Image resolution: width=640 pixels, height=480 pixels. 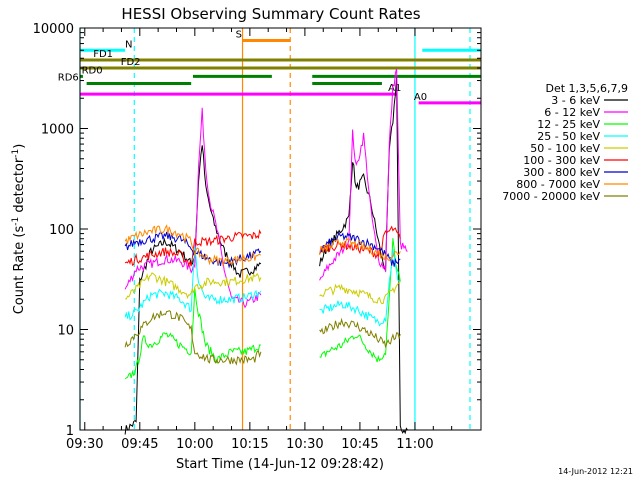 I want to click on legend-label: 25 - 50 keV, so click(x=568, y=136).